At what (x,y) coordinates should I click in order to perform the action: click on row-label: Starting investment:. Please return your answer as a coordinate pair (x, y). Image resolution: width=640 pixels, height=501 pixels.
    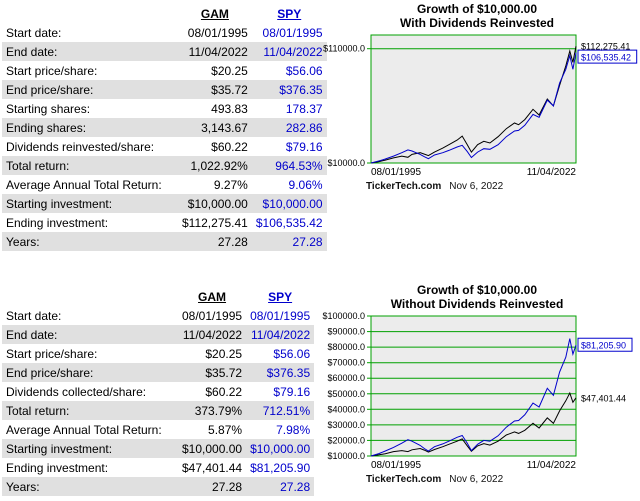
    Looking at the image, I should click on (59, 448).